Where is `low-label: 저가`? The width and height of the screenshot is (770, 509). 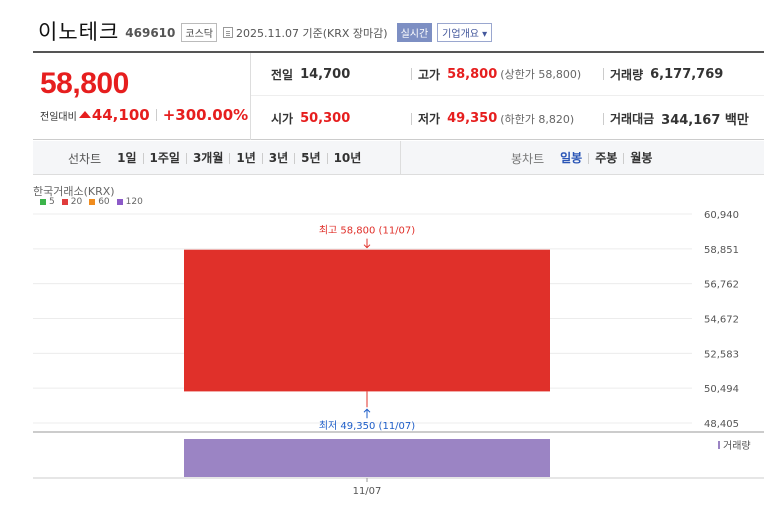
low-label: 저가 is located at coordinates (429, 119).